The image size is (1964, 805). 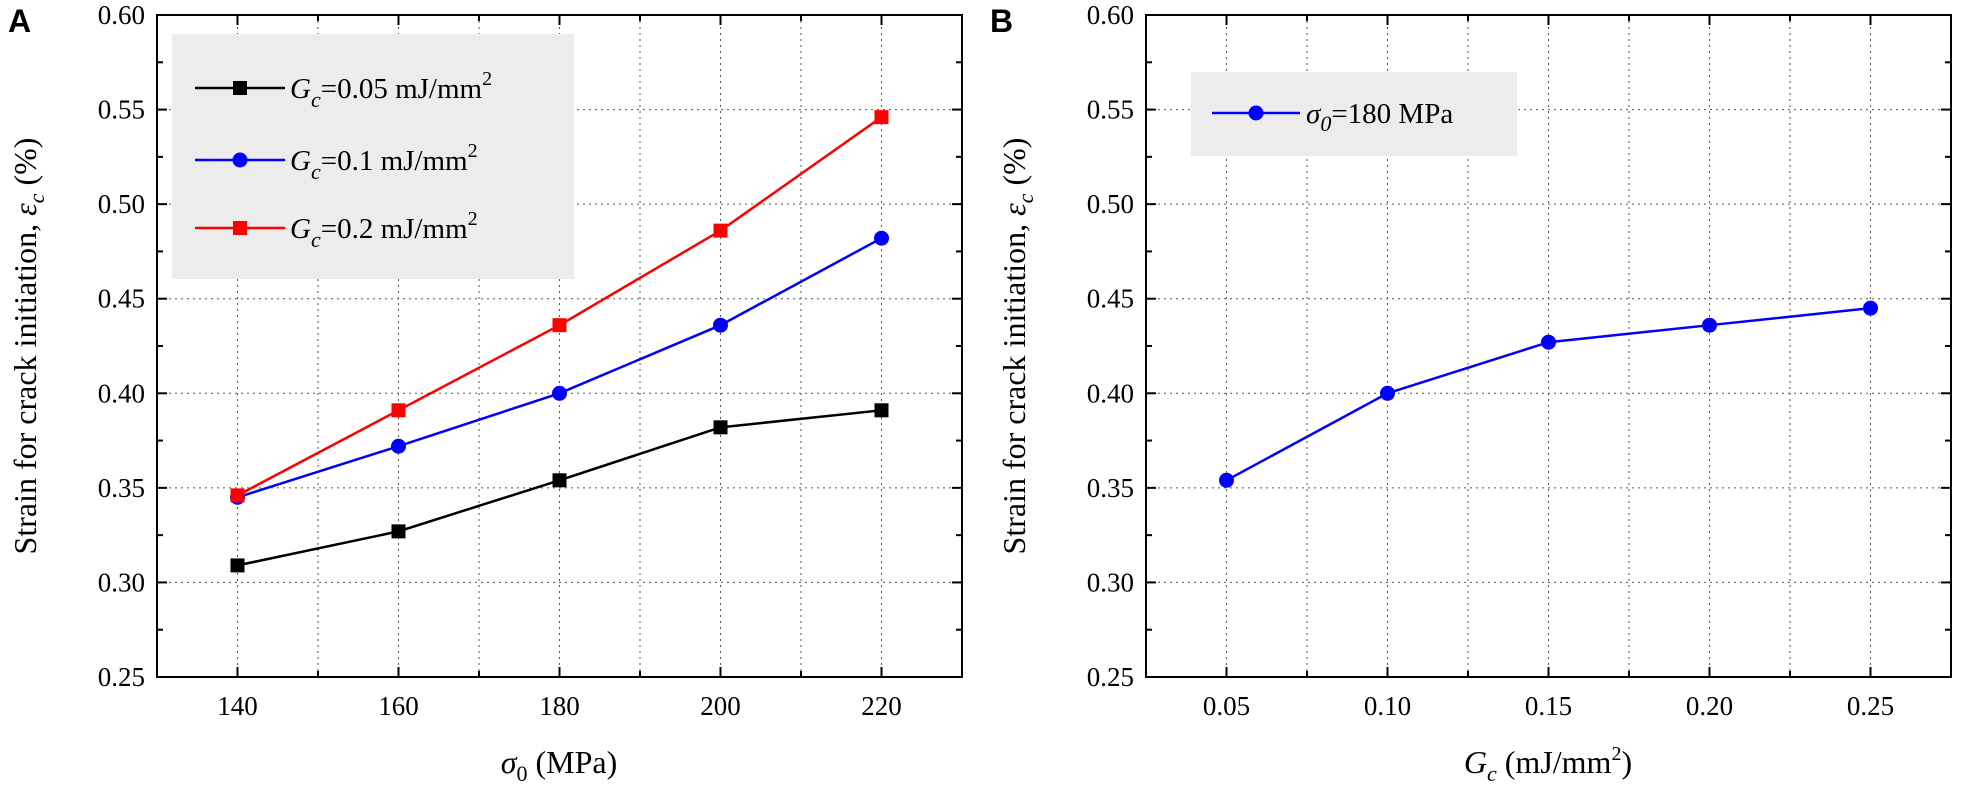 I want to click on legend-value: =0.2 mJ/mm, so click(x=394, y=229).